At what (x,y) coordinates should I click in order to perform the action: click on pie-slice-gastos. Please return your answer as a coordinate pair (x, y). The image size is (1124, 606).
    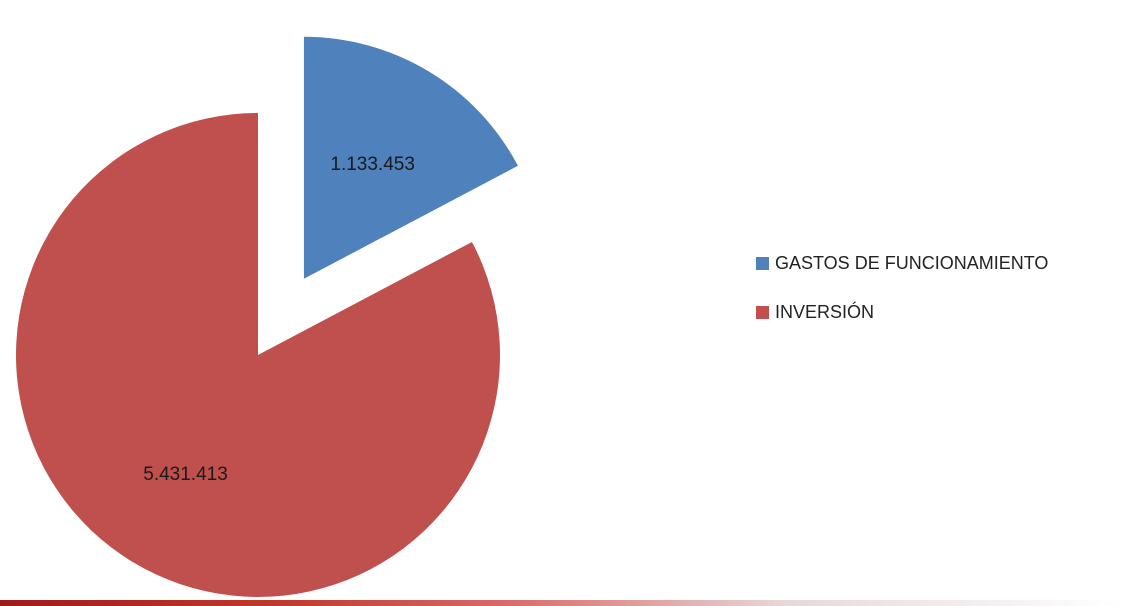
    Looking at the image, I should click on (410, 157).